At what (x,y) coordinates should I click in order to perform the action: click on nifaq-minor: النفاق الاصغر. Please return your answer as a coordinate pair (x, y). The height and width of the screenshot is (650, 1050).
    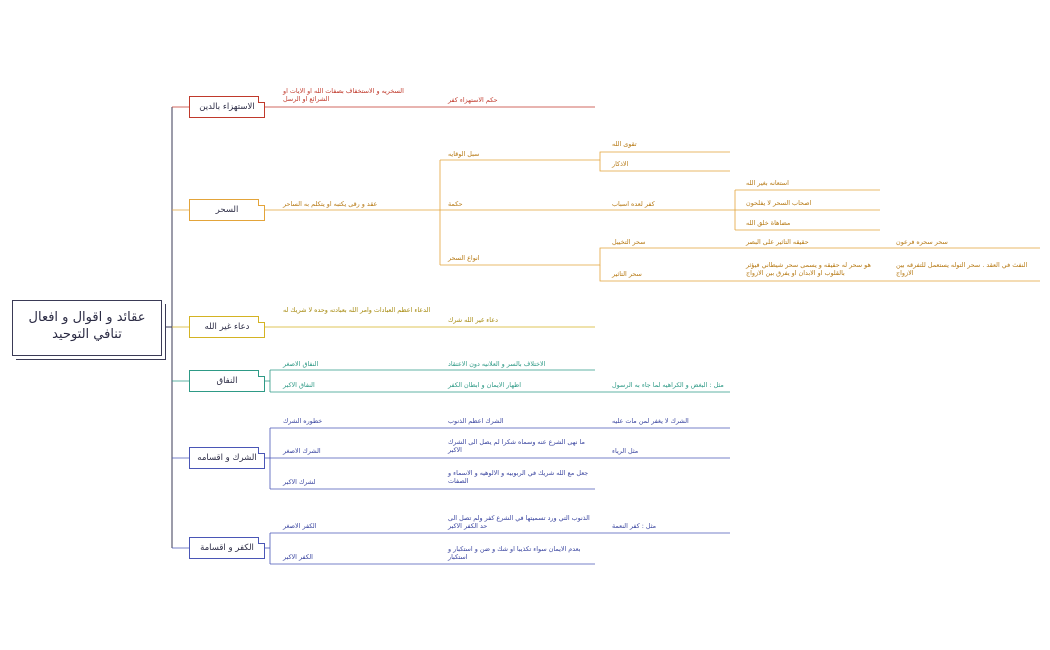
    Looking at the image, I should click on (301, 364).